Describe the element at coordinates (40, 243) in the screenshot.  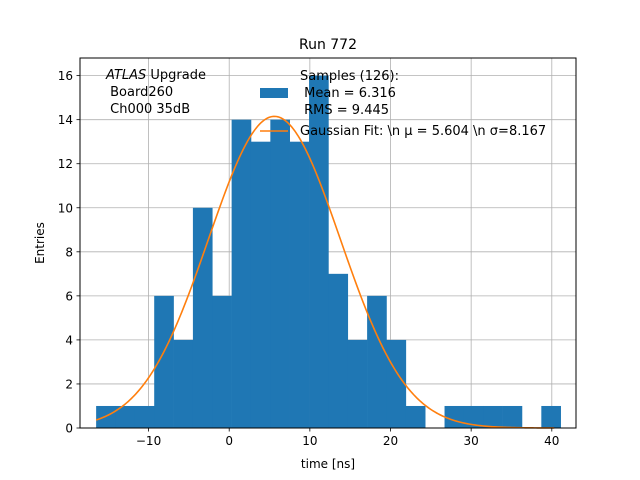
I see `y-axis-label: Entries` at that location.